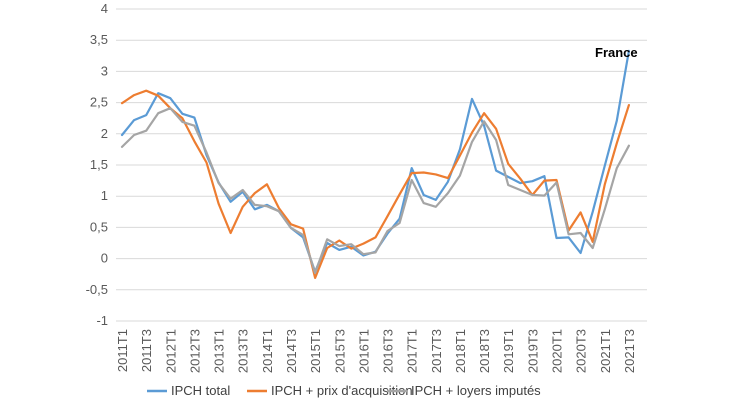 The image size is (730, 410). Describe the element at coordinates (102, 320) in the screenshot. I see `y-tick-label: -1` at that location.